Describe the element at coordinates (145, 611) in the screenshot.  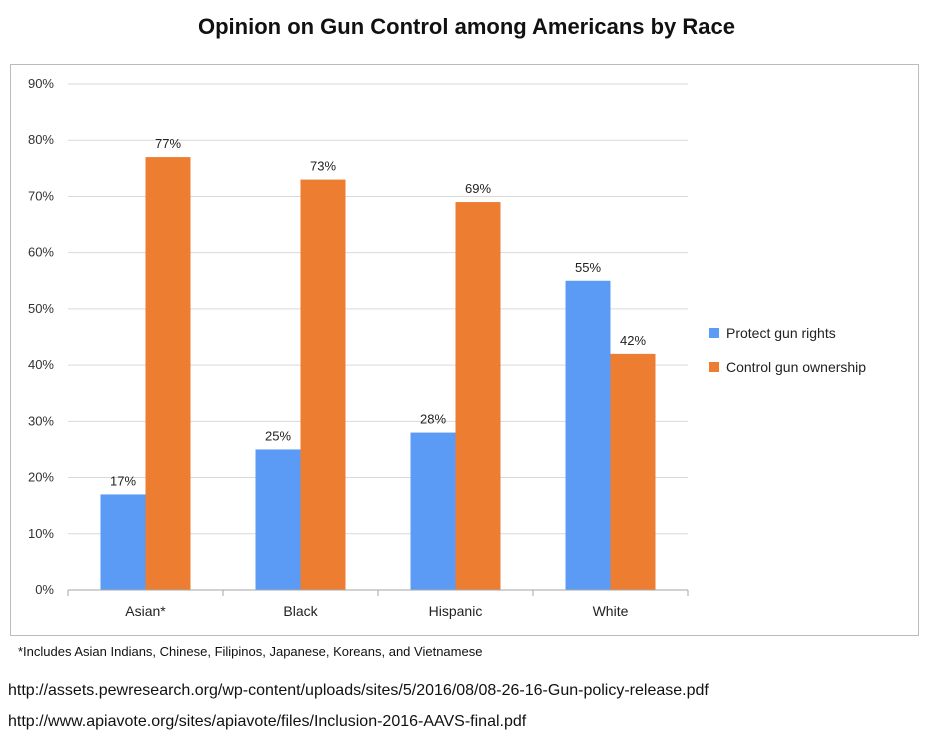
I see `x-category-label: Asian*` at that location.